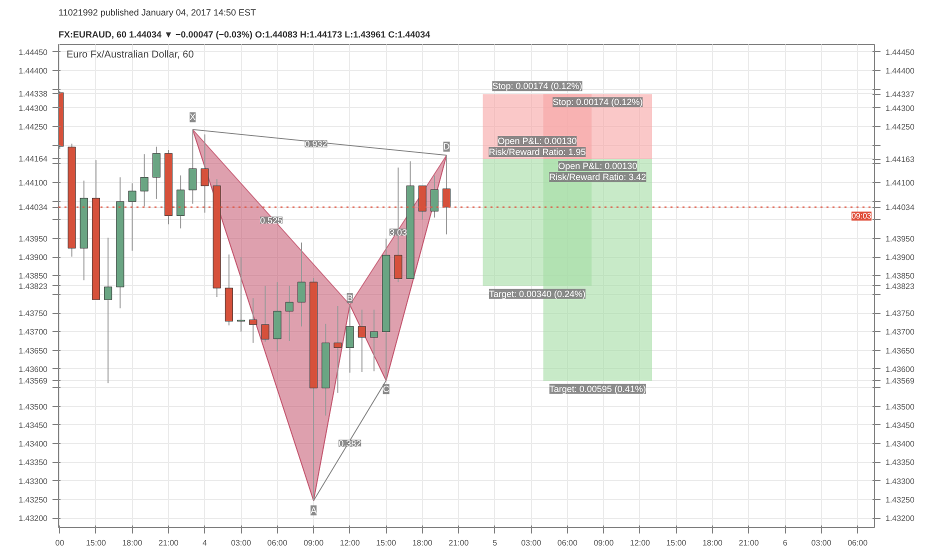 The height and width of the screenshot is (550, 932). What do you see at coordinates (900, 519) in the screenshot?
I see `y2-tick-label: 1.43200` at bounding box center [900, 519].